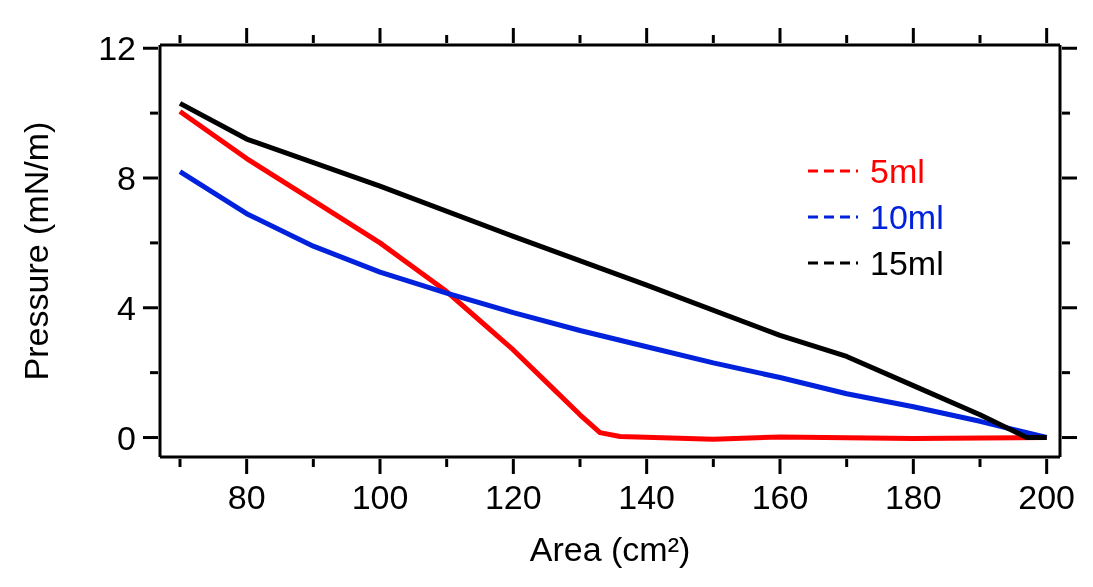 The image size is (1093, 587). Describe the element at coordinates (126, 307) in the screenshot. I see `y-tick-label: 4` at that location.